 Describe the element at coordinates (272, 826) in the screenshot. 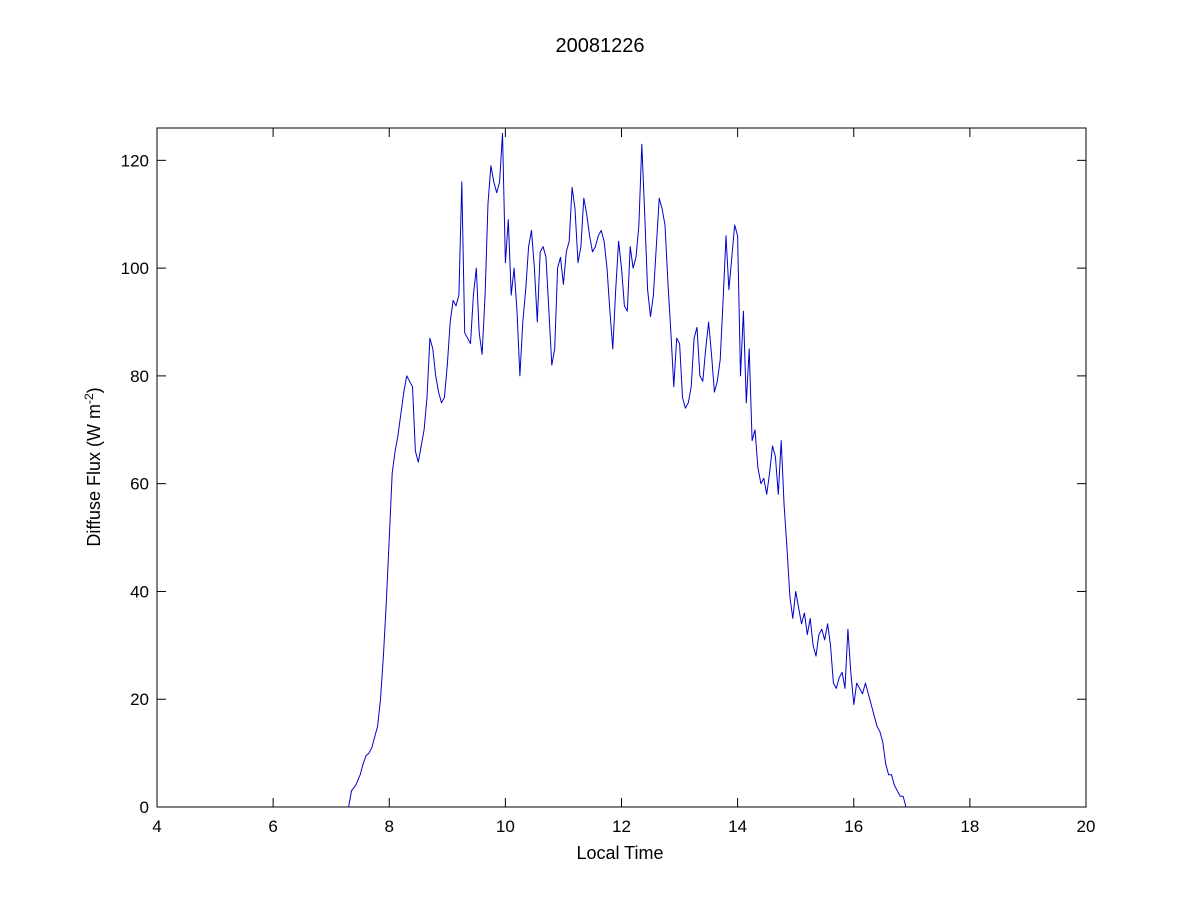

I see `x-tick-label: 6` at that location.